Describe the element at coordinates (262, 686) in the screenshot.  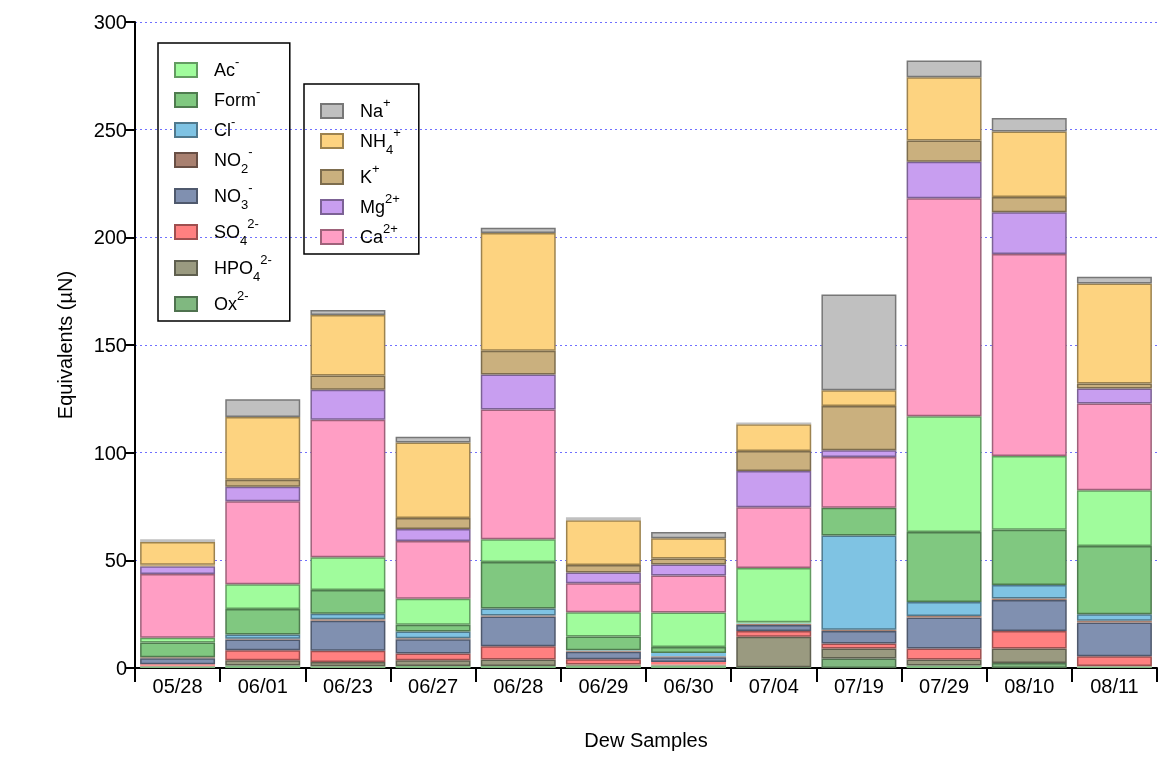
I see `x-tick-label: 06/01` at that location.